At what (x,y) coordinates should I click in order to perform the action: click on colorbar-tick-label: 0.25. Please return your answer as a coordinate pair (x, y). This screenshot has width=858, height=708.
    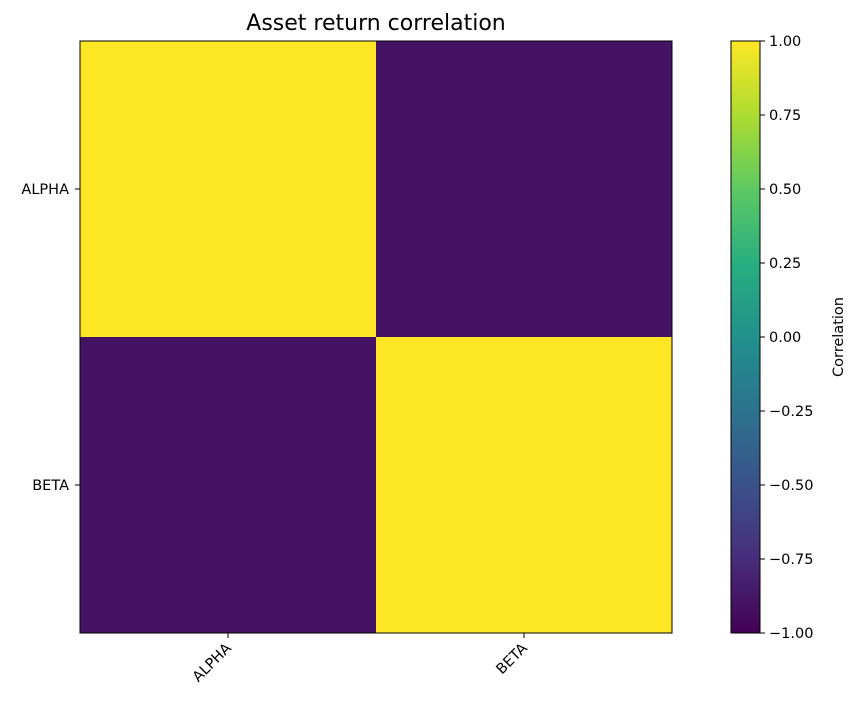
    Looking at the image, I should click on (785, 264).